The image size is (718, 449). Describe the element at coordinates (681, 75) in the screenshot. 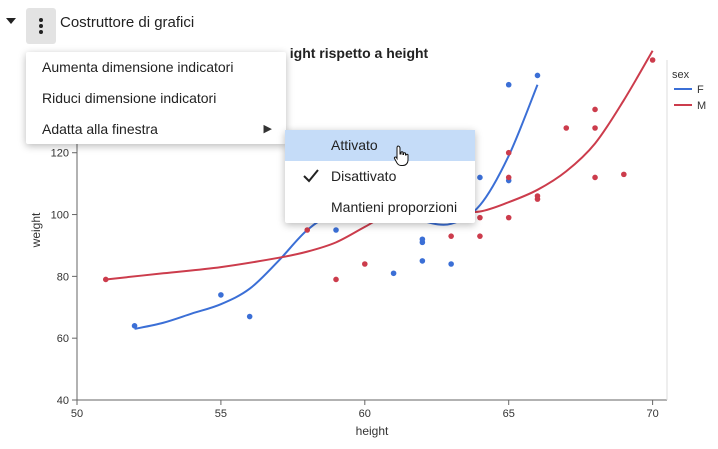

I see `legend-title: sex` at that location.